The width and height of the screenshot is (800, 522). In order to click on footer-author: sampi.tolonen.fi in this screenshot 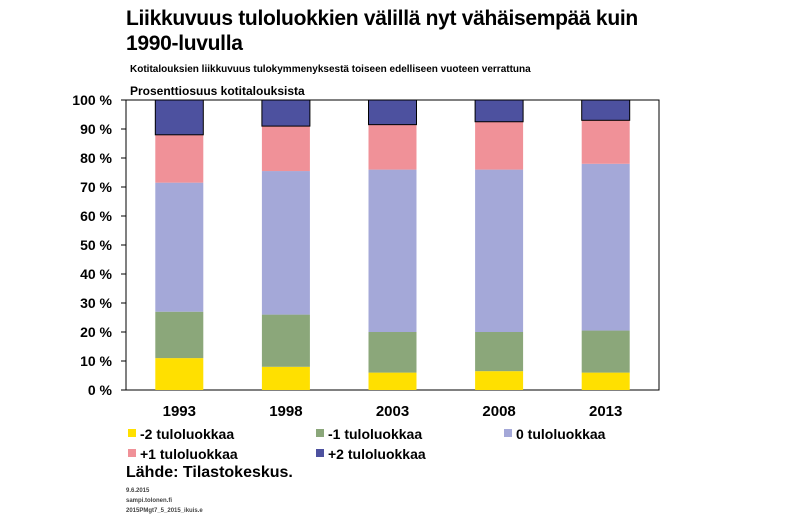, I will do `click(149, 501)`.